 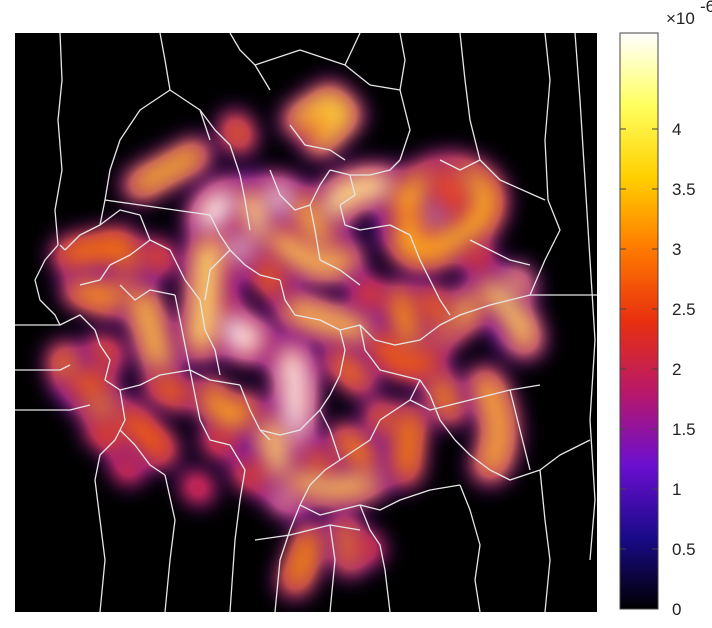 I want to click on colorbar-exponent-prefix: ×10, so click(x=680, y=18).